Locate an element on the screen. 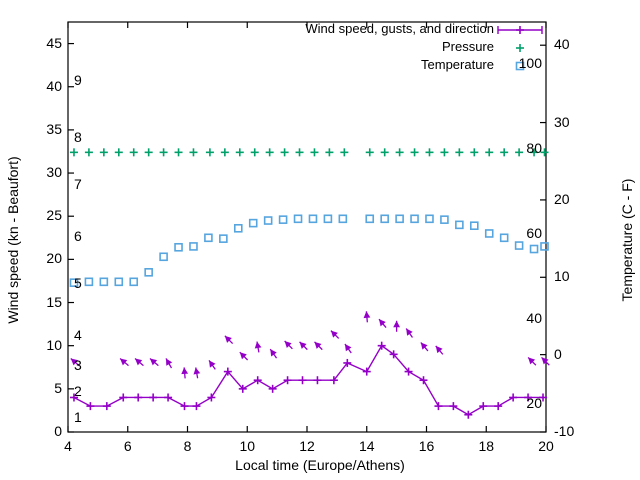 The height and width of the screenshot is (480, 640). y-tick-label-right: 0 is located at coordinates (558, 353).